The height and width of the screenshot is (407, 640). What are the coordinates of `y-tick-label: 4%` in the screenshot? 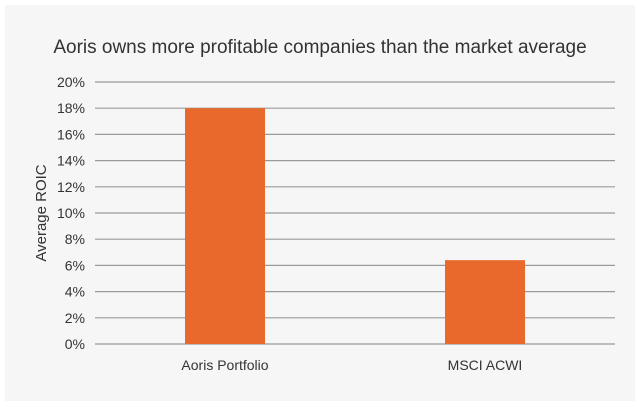 It's located at (75, 292).